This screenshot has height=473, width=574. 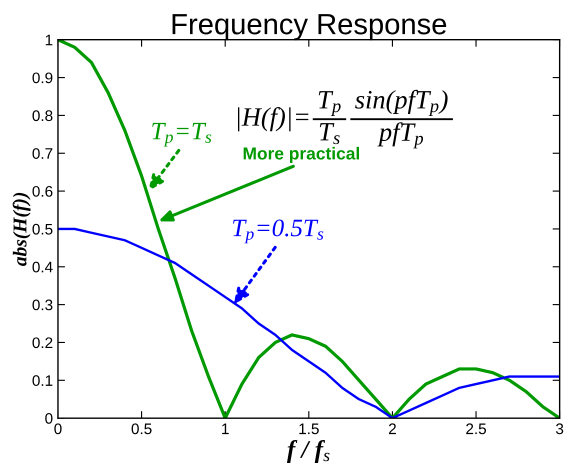 What do you see at coordinates (42, 304) in the screenshot?
I see `y-tick-label: 0.3` at bounding box center [42, 304].